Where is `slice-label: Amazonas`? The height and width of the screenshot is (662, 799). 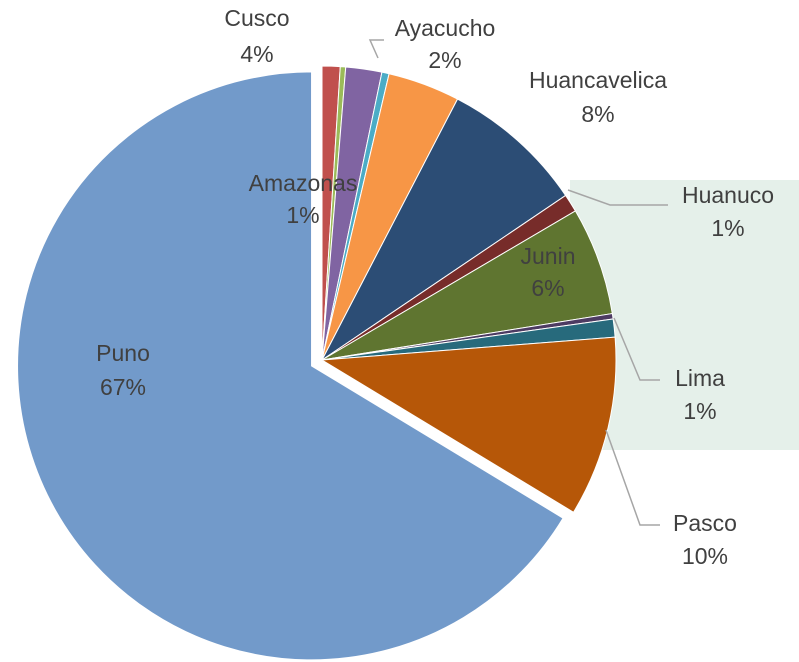
slice-label: Amazonas is located at coordinates (303, 183).